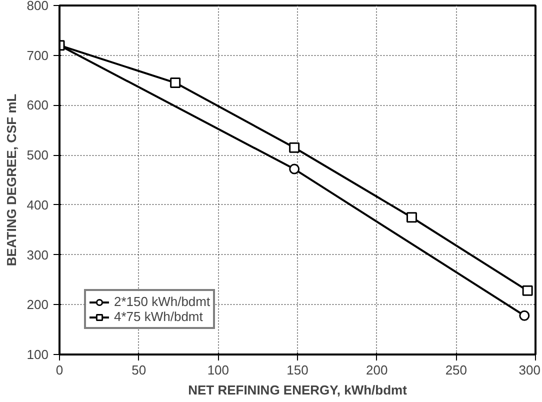 The image size is (542, 402). What do you see at coordinates (37, 6) in the screenshot?
I see `y-tick-label: 800` at bounding box center [37, 6].